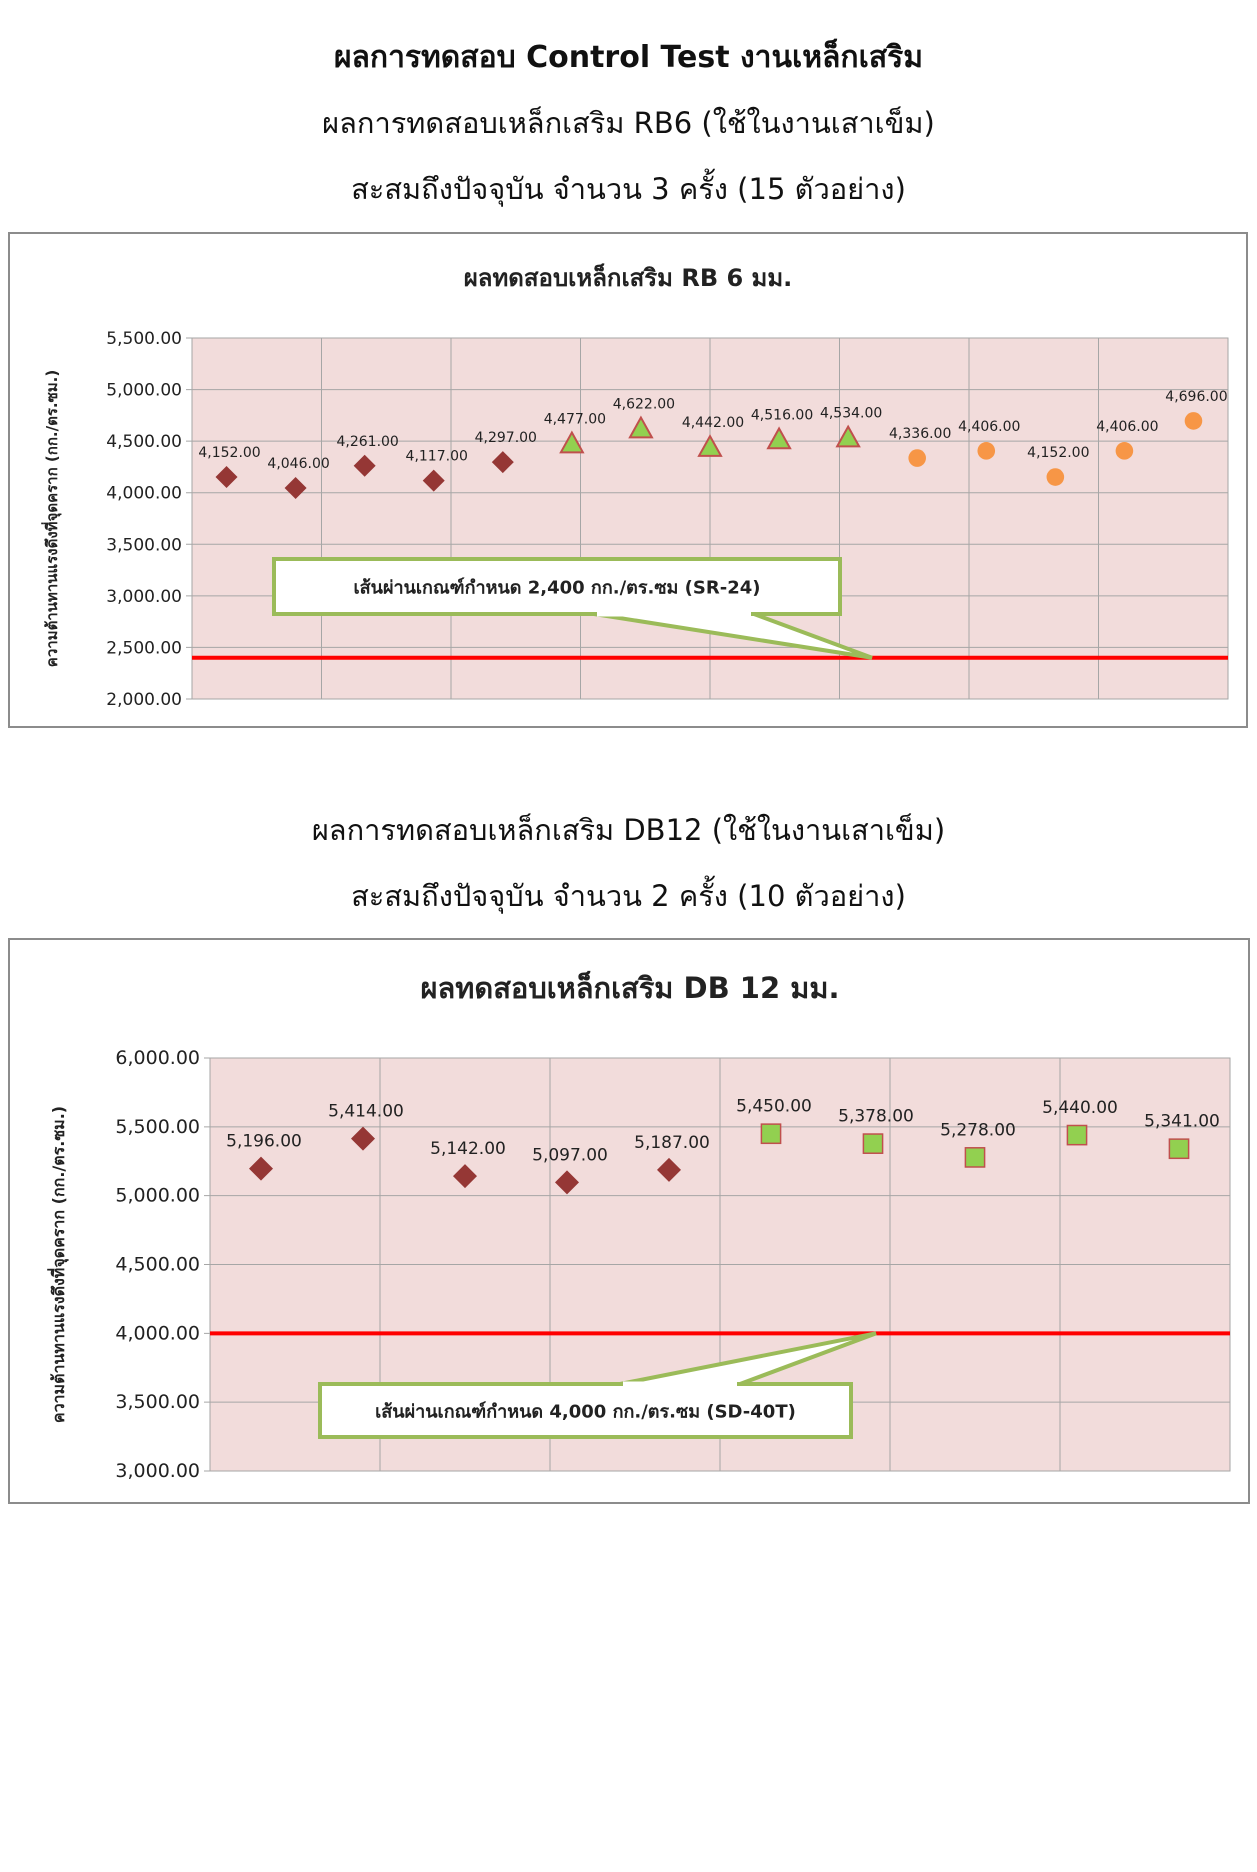  What do you see at coordinates (1196, 397) in the screenshot?
I see `data-label: 4,696.00` at bounding box center [1196, 397].